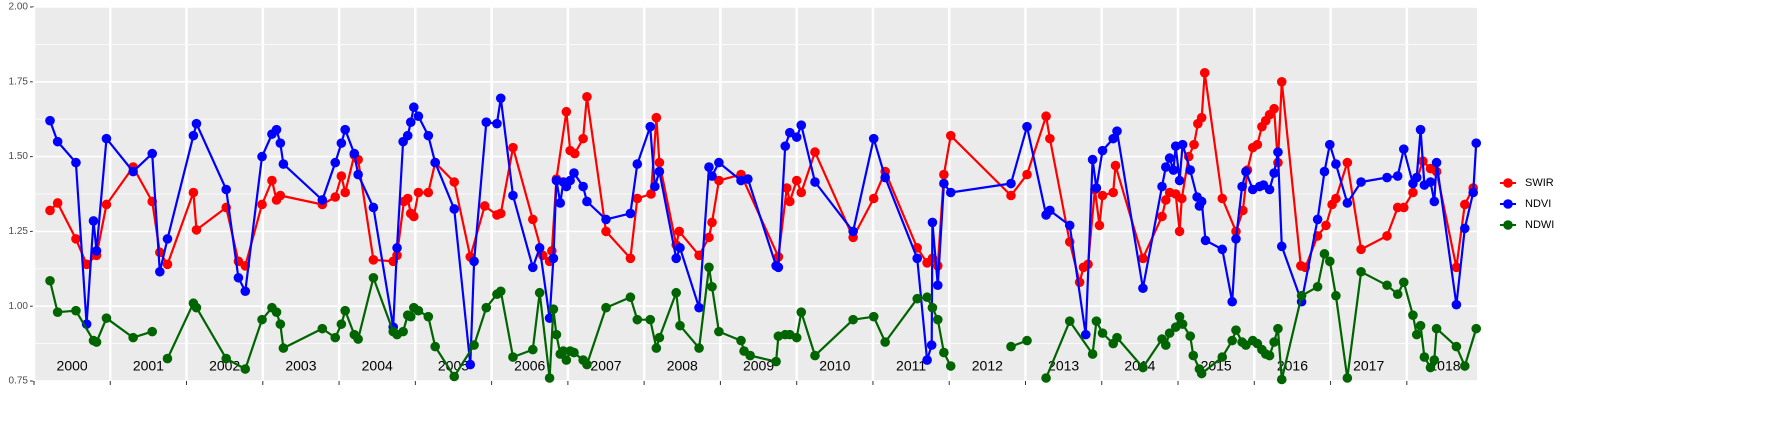 This screenshot has width=1773, height=442. Describe the element at coordinates (1508, 204) in the screenshot. I see `legend-marker` at that location.